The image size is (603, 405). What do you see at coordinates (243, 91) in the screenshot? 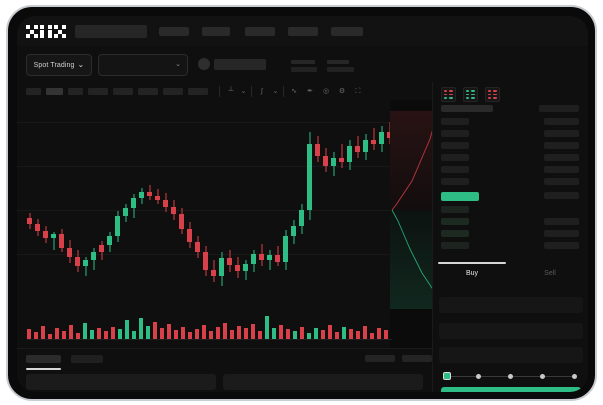
I see `chevron-down-icon-1: ⌄` at bounding box center [243, 91].